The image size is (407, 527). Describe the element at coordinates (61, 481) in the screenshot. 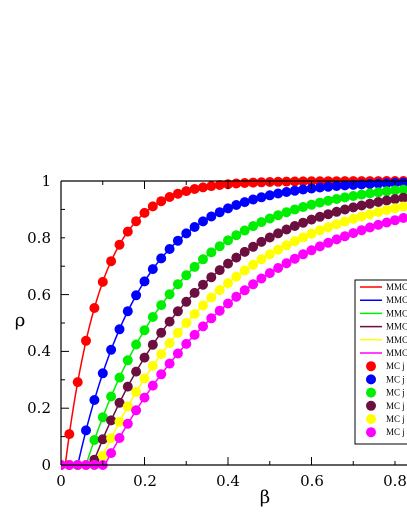

I see `x-tick-label: 0` at that location.